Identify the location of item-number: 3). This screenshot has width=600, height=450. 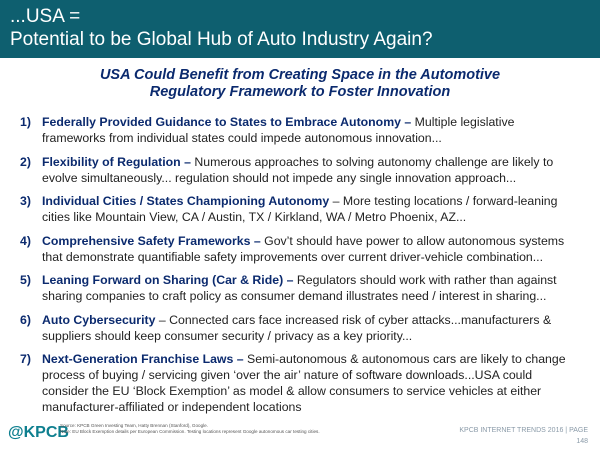
(25, 201).